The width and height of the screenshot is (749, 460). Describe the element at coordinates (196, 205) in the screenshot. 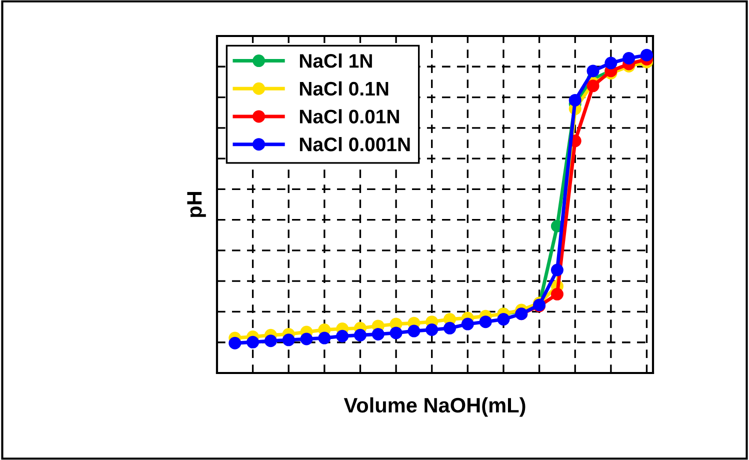

I see `y-axis-title: pH` at that location.